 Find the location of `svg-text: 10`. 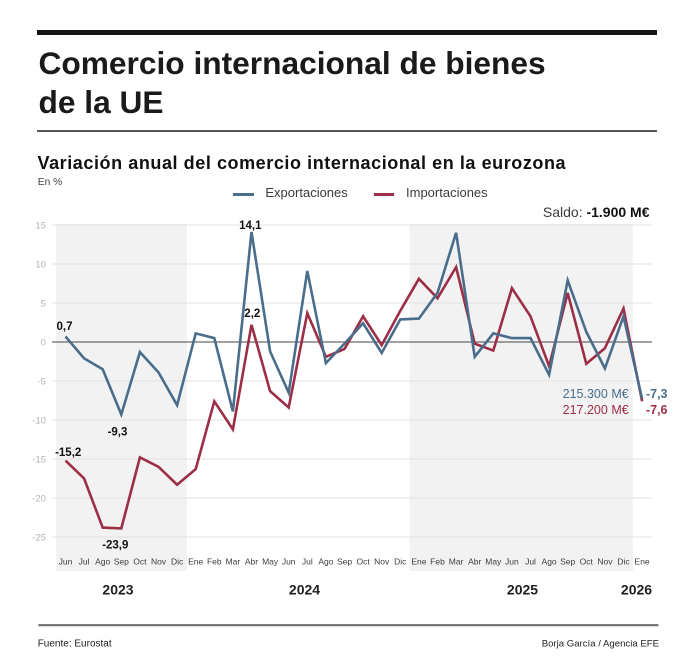

svg-text: 10 is located at coordinates (40, 265).